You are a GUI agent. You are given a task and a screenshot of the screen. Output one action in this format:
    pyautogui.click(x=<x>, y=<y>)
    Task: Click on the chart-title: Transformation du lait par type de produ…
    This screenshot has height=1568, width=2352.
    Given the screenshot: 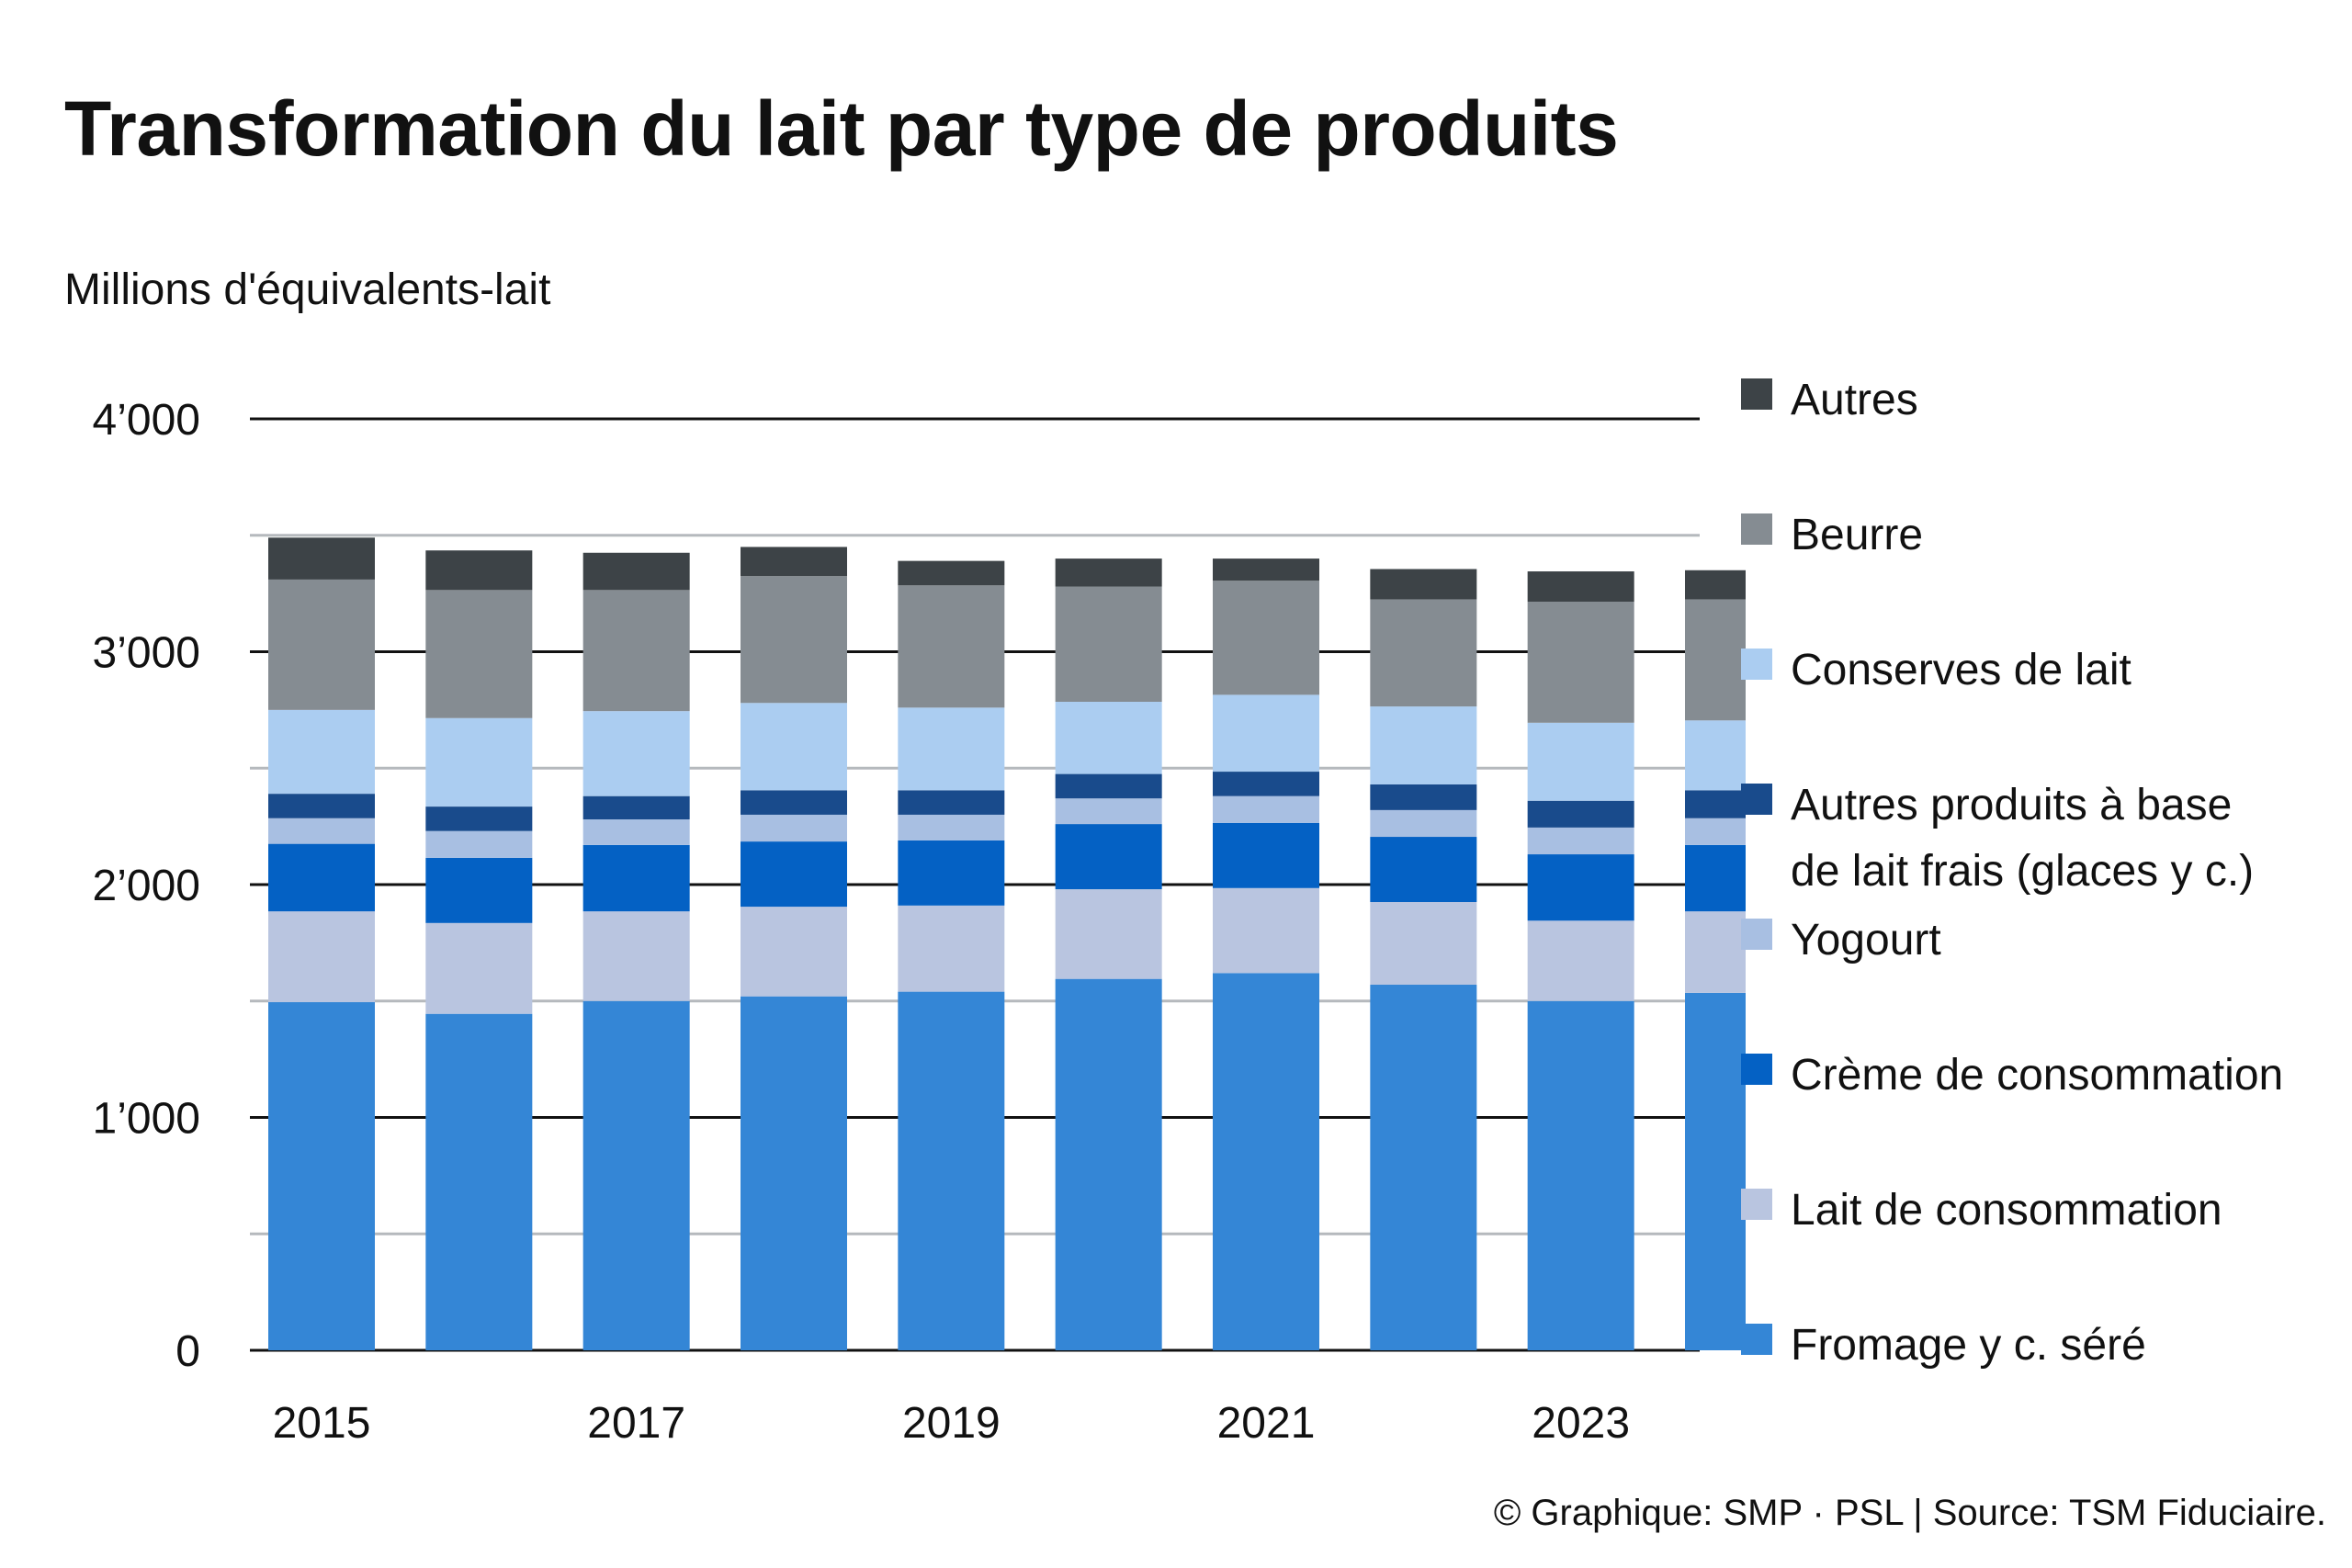 What is the action you would take?
    pyautogui.click(x=842, y=128)
    